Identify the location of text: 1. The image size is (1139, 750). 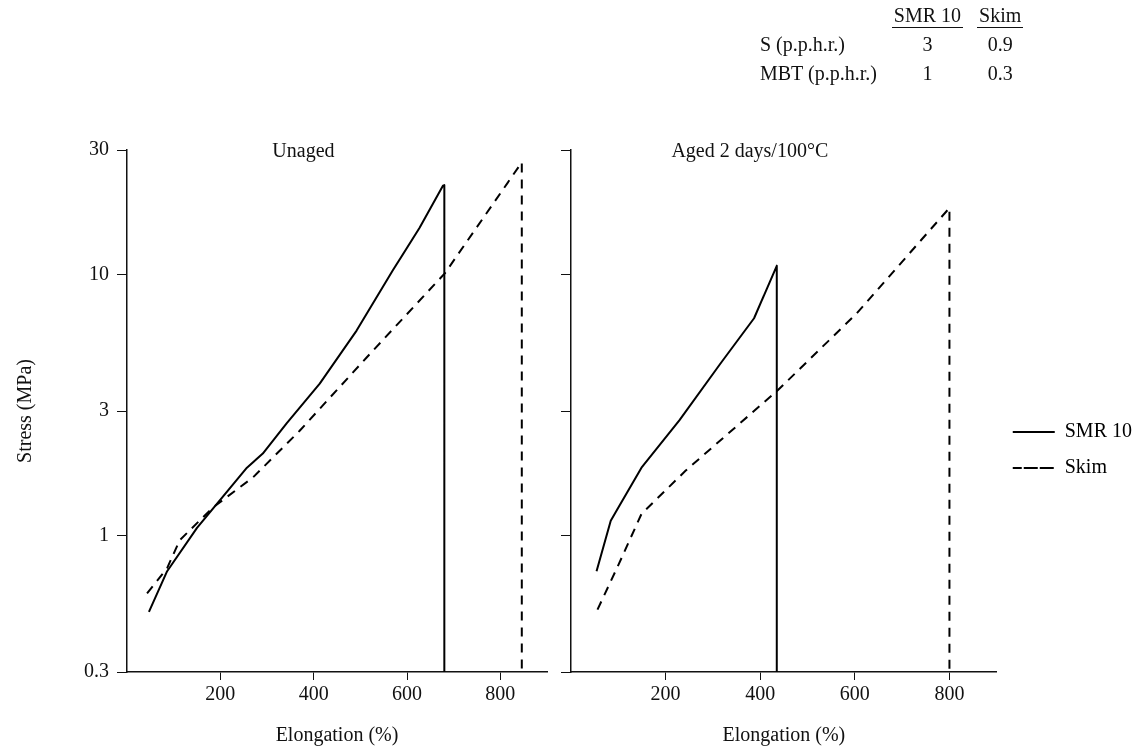
(927, 73).